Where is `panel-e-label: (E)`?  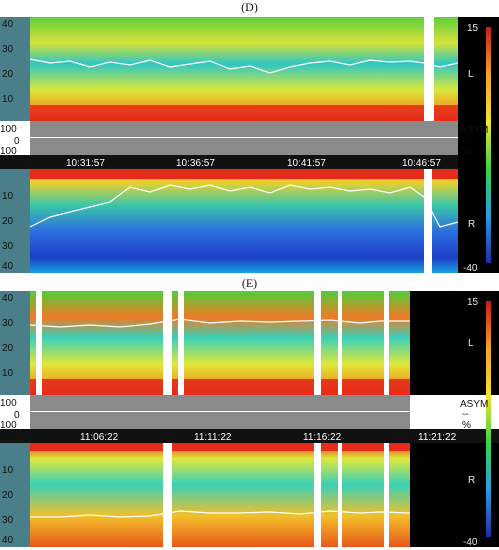
panel-e-label: (E) is located at coordinates (249, 283).